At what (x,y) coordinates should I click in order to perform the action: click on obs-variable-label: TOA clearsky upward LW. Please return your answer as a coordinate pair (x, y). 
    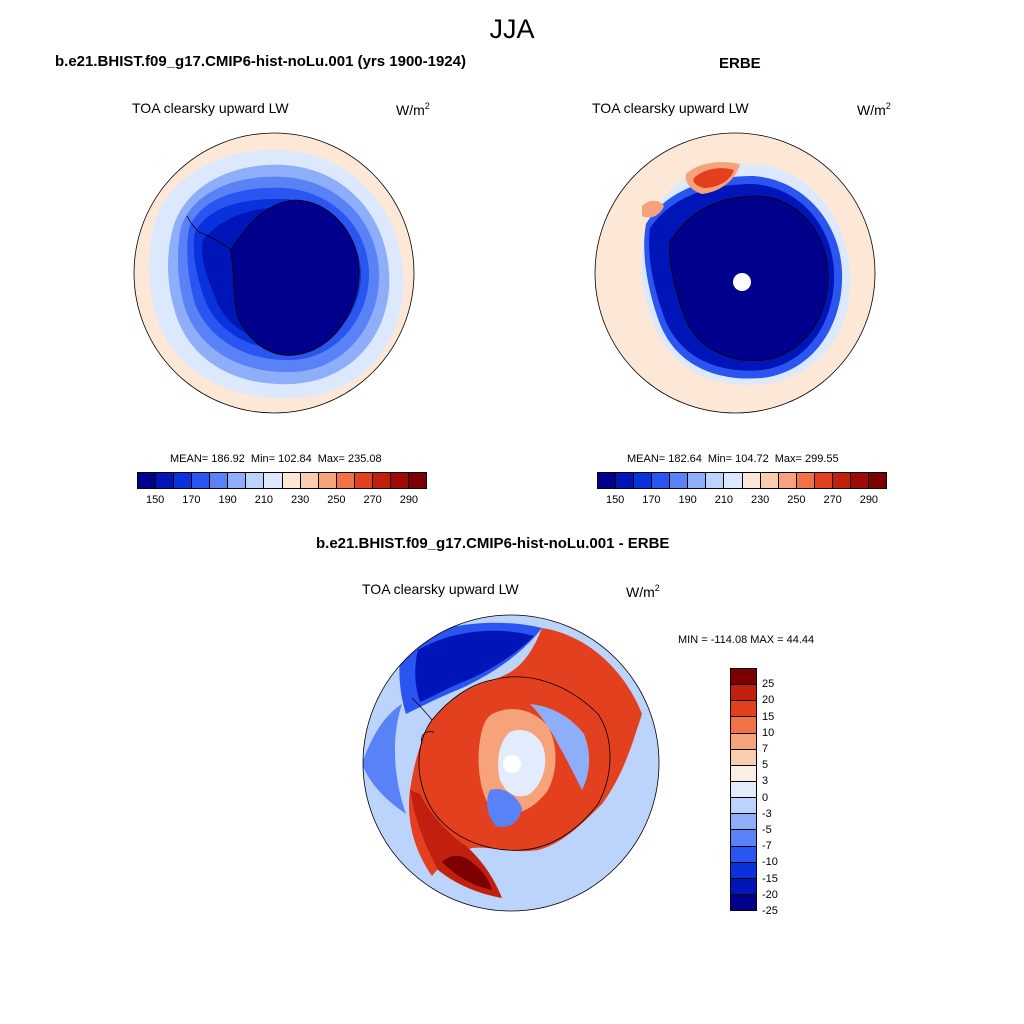
    Looking at the image, I should click on (670, 108).